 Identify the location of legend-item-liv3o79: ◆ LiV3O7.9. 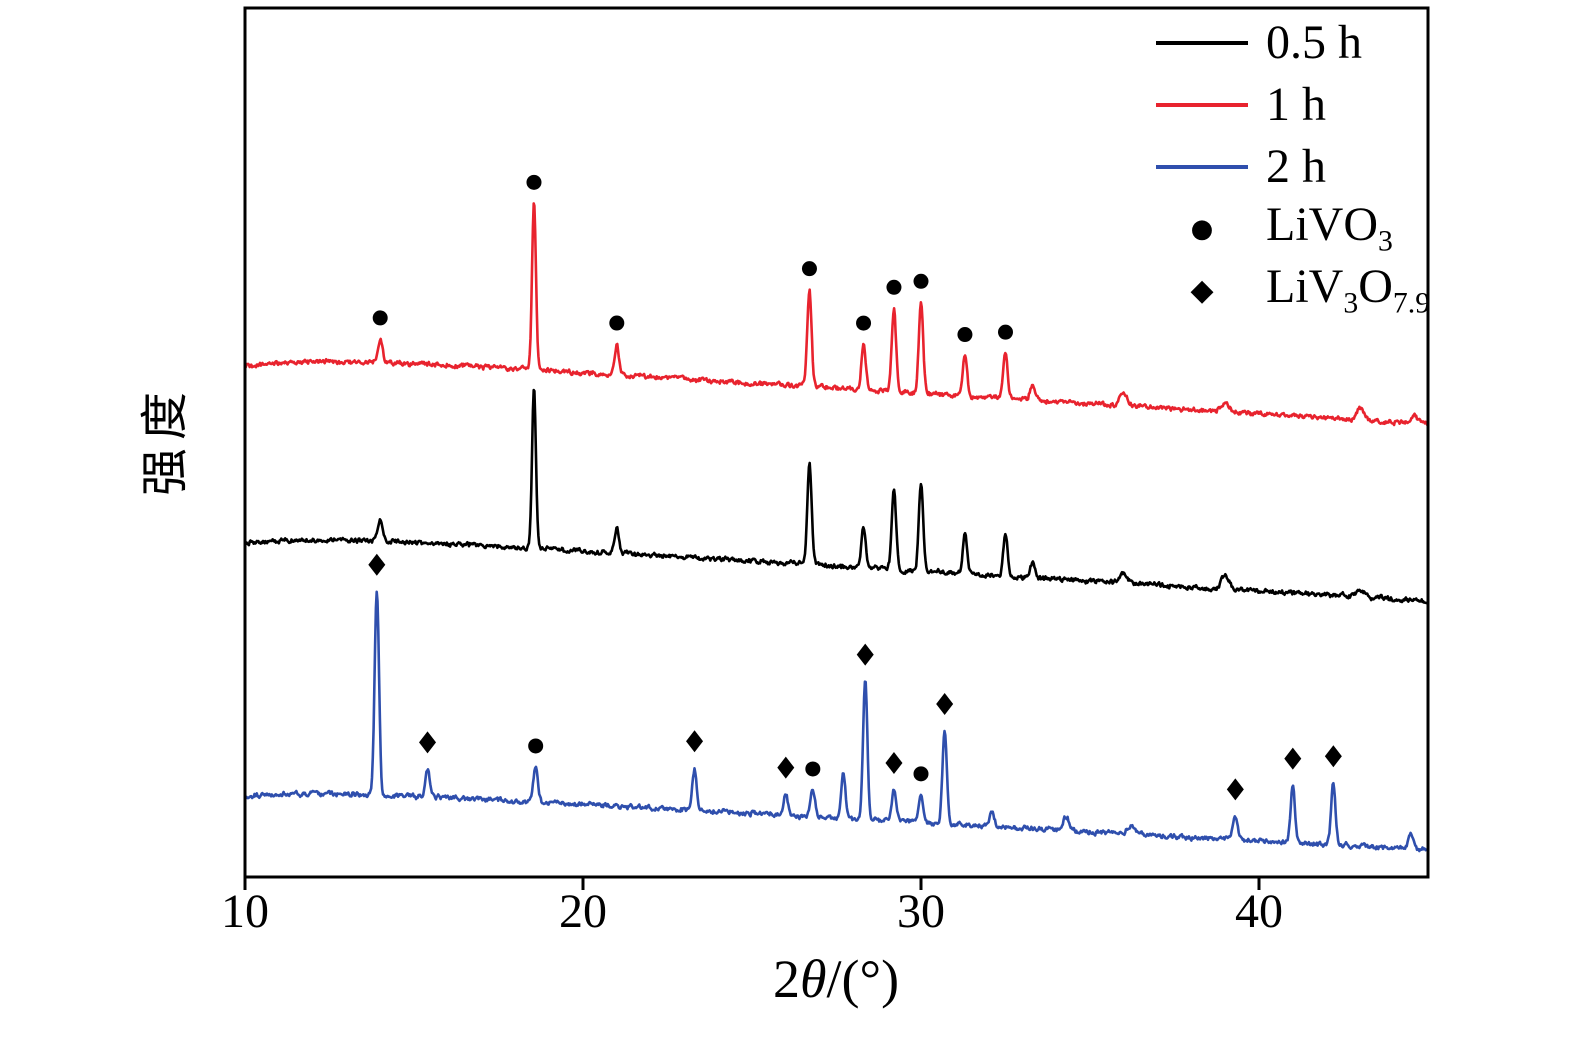
(1293, 291).